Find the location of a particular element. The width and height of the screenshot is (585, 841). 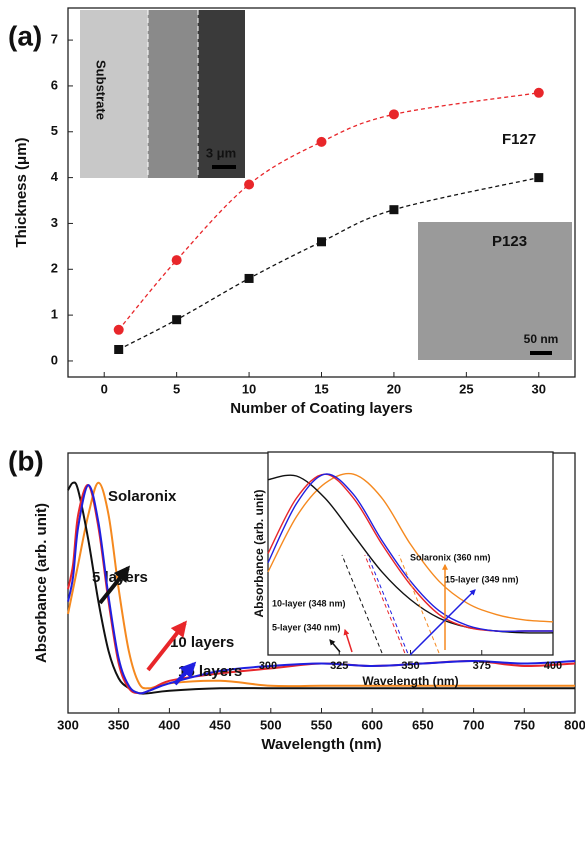

spectrum-line is located at coordinates (410, 553).